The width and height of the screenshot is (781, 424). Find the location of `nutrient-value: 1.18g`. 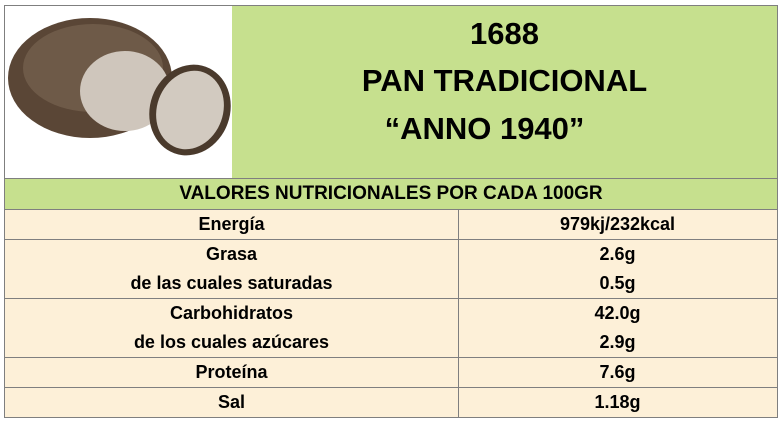

nutrient-value: 1.18g is located at coordinates (617, 402).